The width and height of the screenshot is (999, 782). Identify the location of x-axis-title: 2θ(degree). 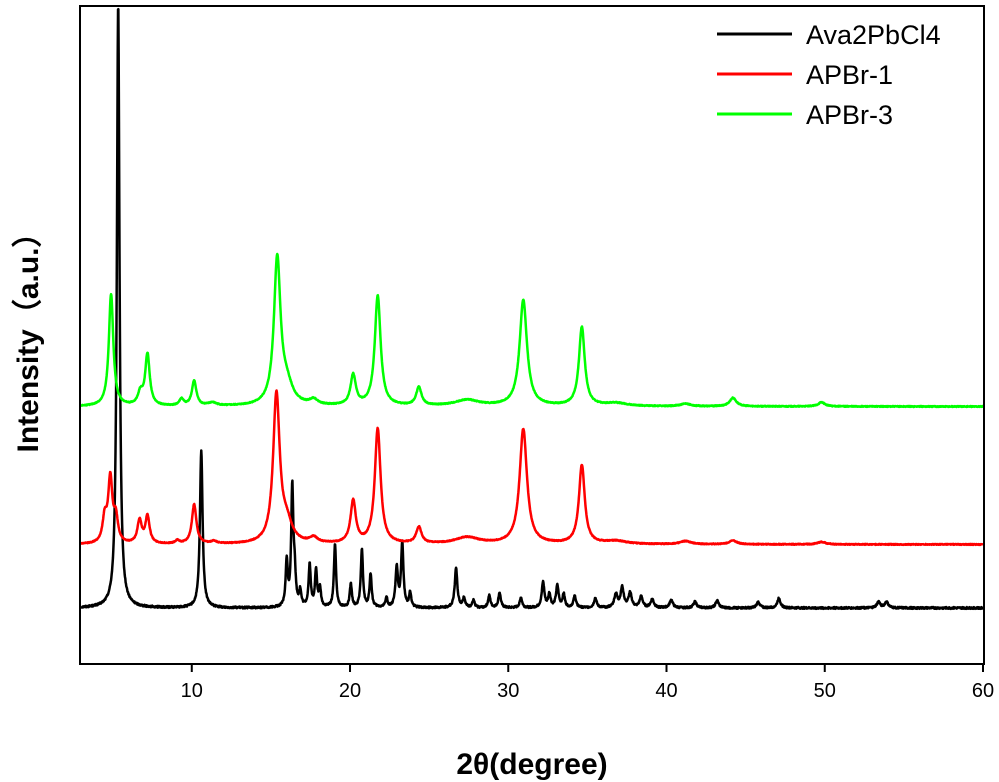
(531, 764).